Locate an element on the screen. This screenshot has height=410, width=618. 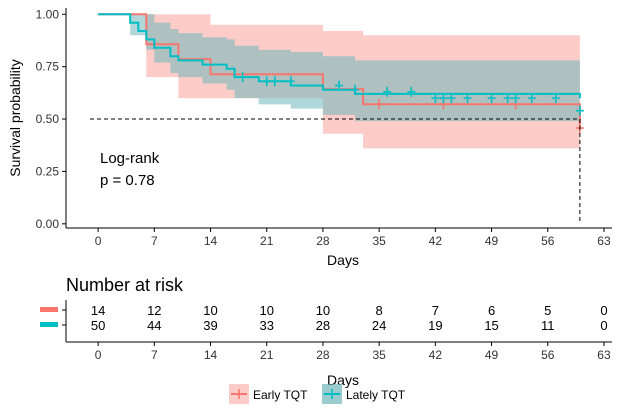
risk-table-title: Number at risk is located at coordinates (125, 285).